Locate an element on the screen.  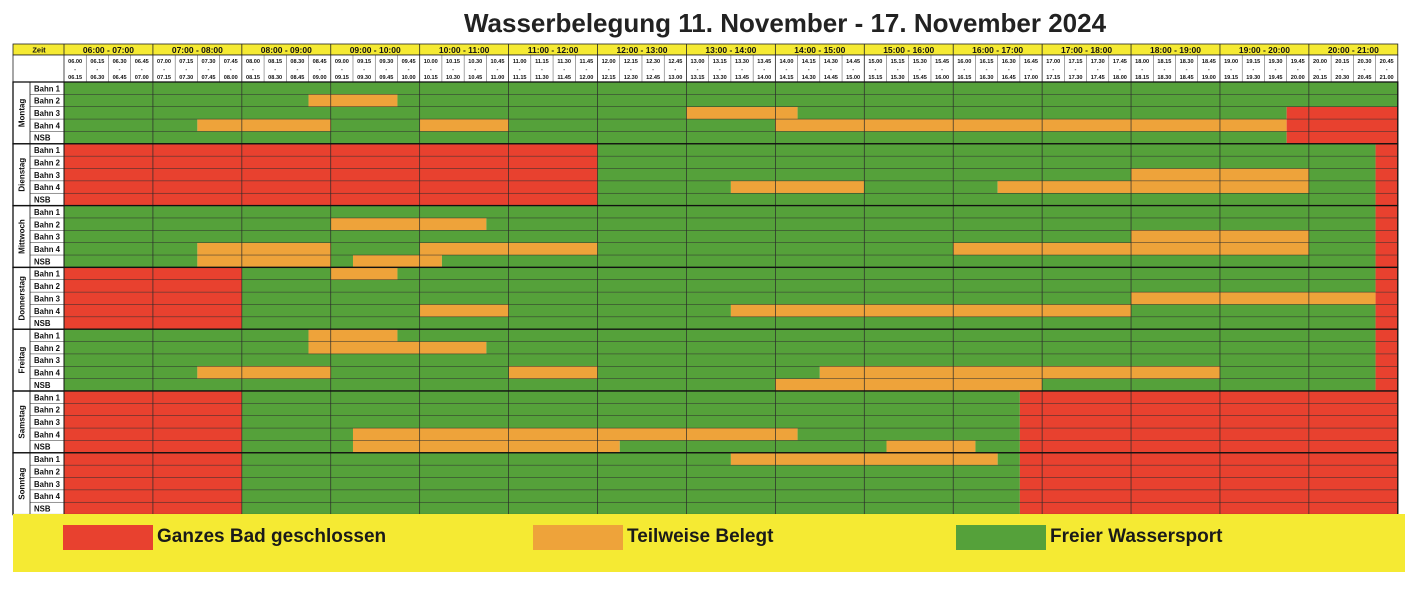
day-label: Sonntag is located at coordinates (22, 484).